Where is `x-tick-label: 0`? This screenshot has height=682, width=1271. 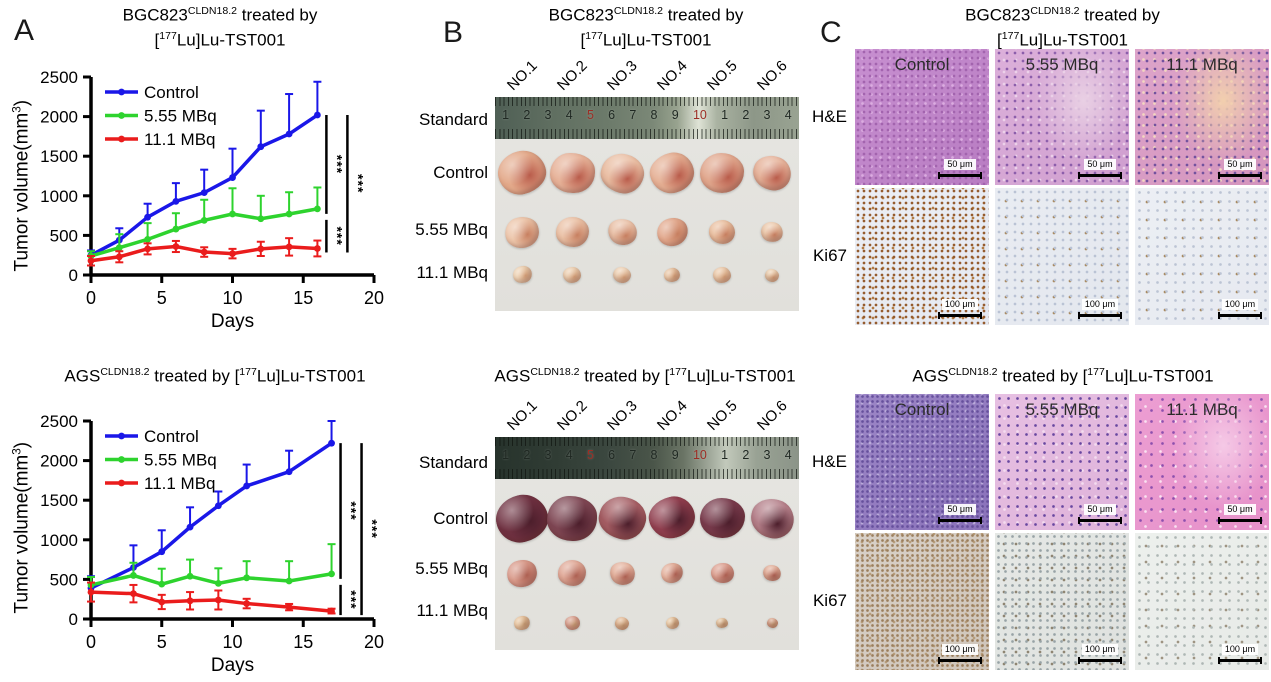
x-tick-label: 0 is located at coordinates (91, 298).